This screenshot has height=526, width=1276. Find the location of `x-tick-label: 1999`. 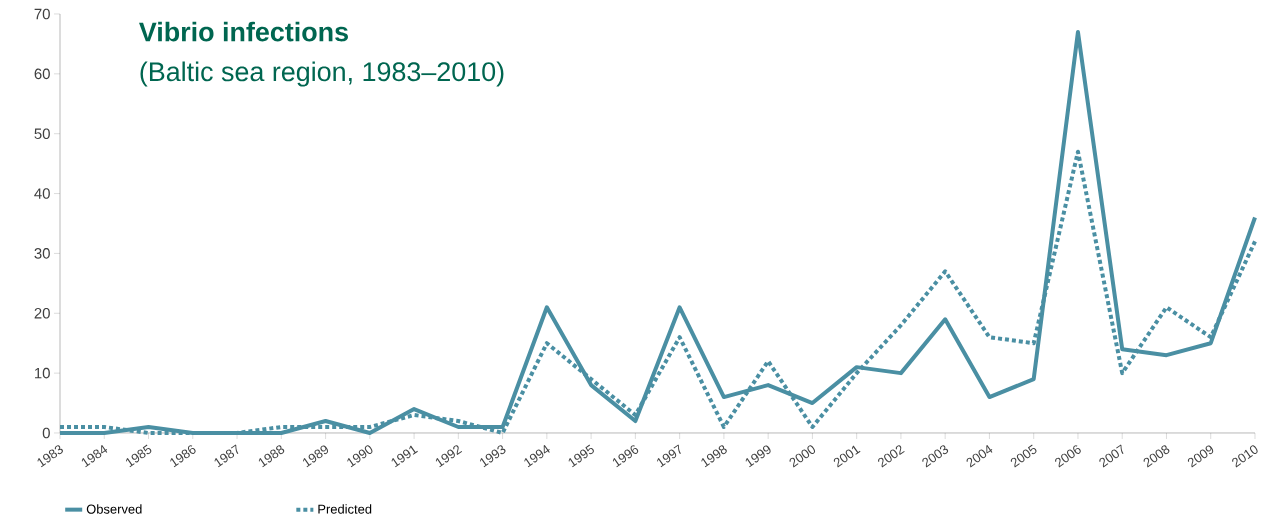

x-tick-label: 1999 is located at coordinates (758, 456).